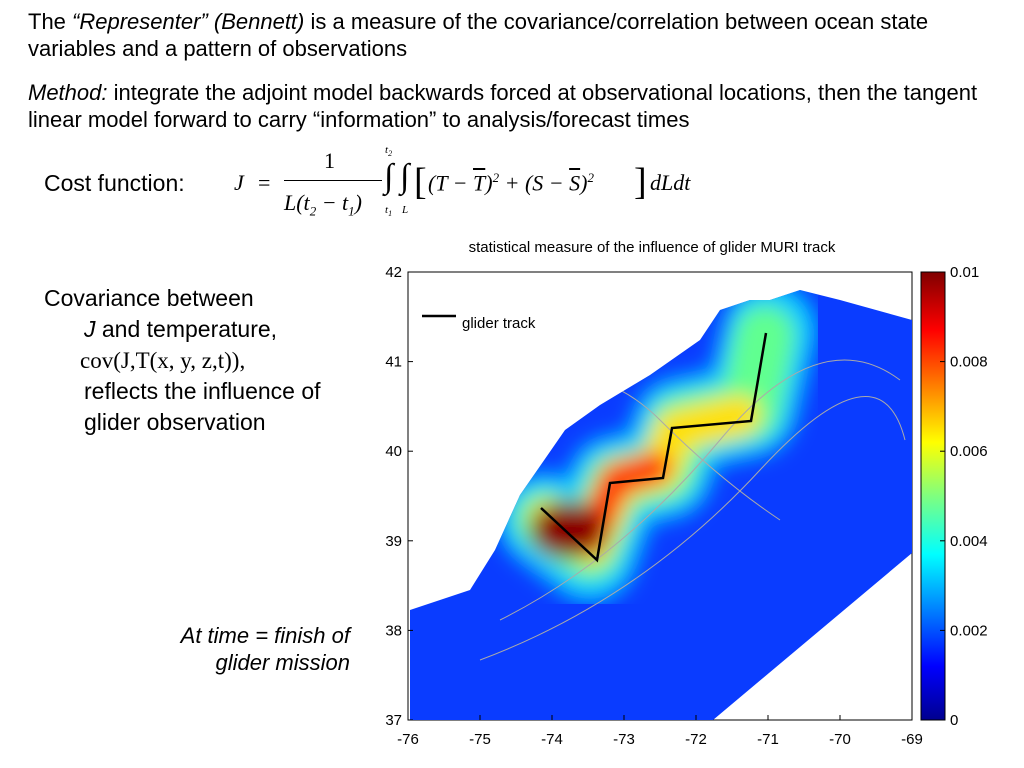 This screenshot has width=1024, height=768. Describe the element at coordinates (451, 183) in the screenshot. I see `integrand-part: (T −` at that location.